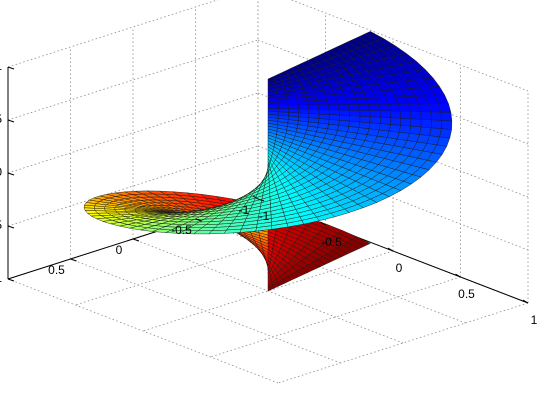 This screenshot has width=544, height=408. I want to click on x-tick-label: 0.5, so click(56, 270).